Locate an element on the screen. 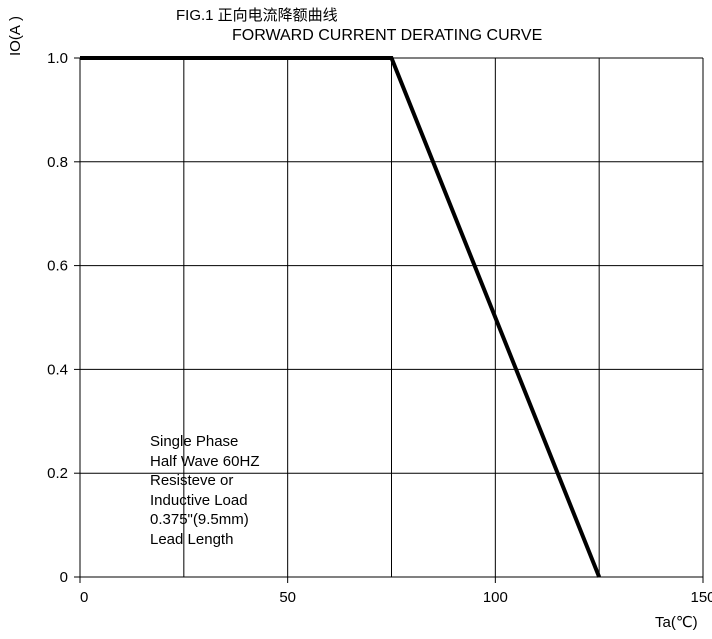 This screenshot has width=712, height=639. y-tick-label: 0.4 is located at coordinates (57, 369).